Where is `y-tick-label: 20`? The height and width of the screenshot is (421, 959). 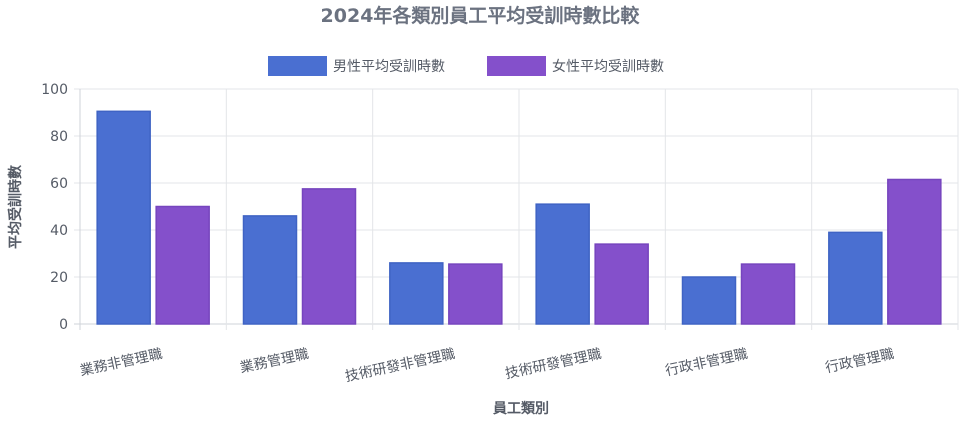
y-tick-label: 20 is located at coordinates (59, 278).